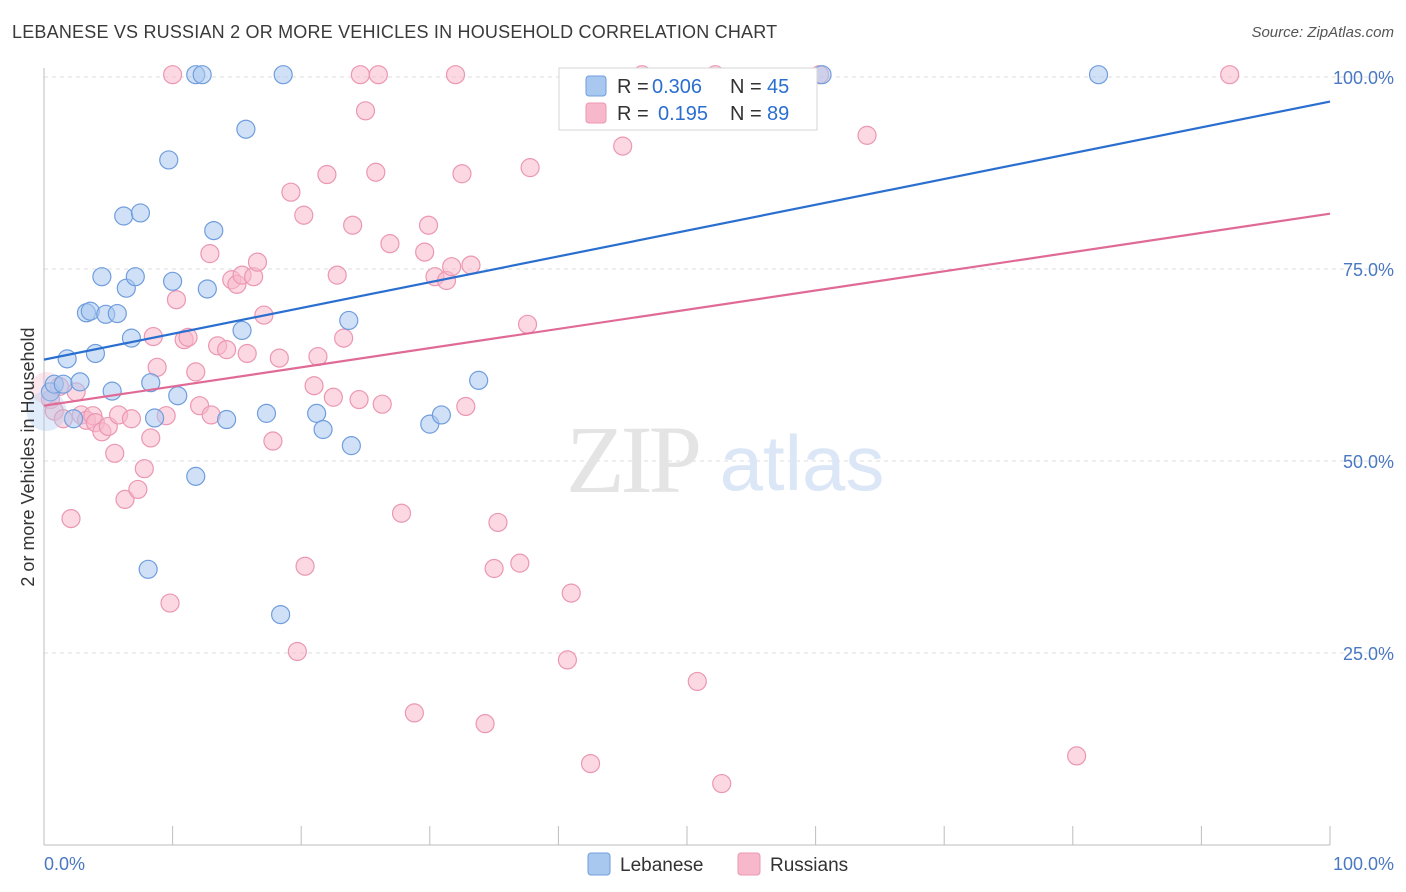  What do you see at coordinates (633, 87) in the screenshot?
I see `legend-r-label-lebanese: R =` at bounding box center [633, 87].